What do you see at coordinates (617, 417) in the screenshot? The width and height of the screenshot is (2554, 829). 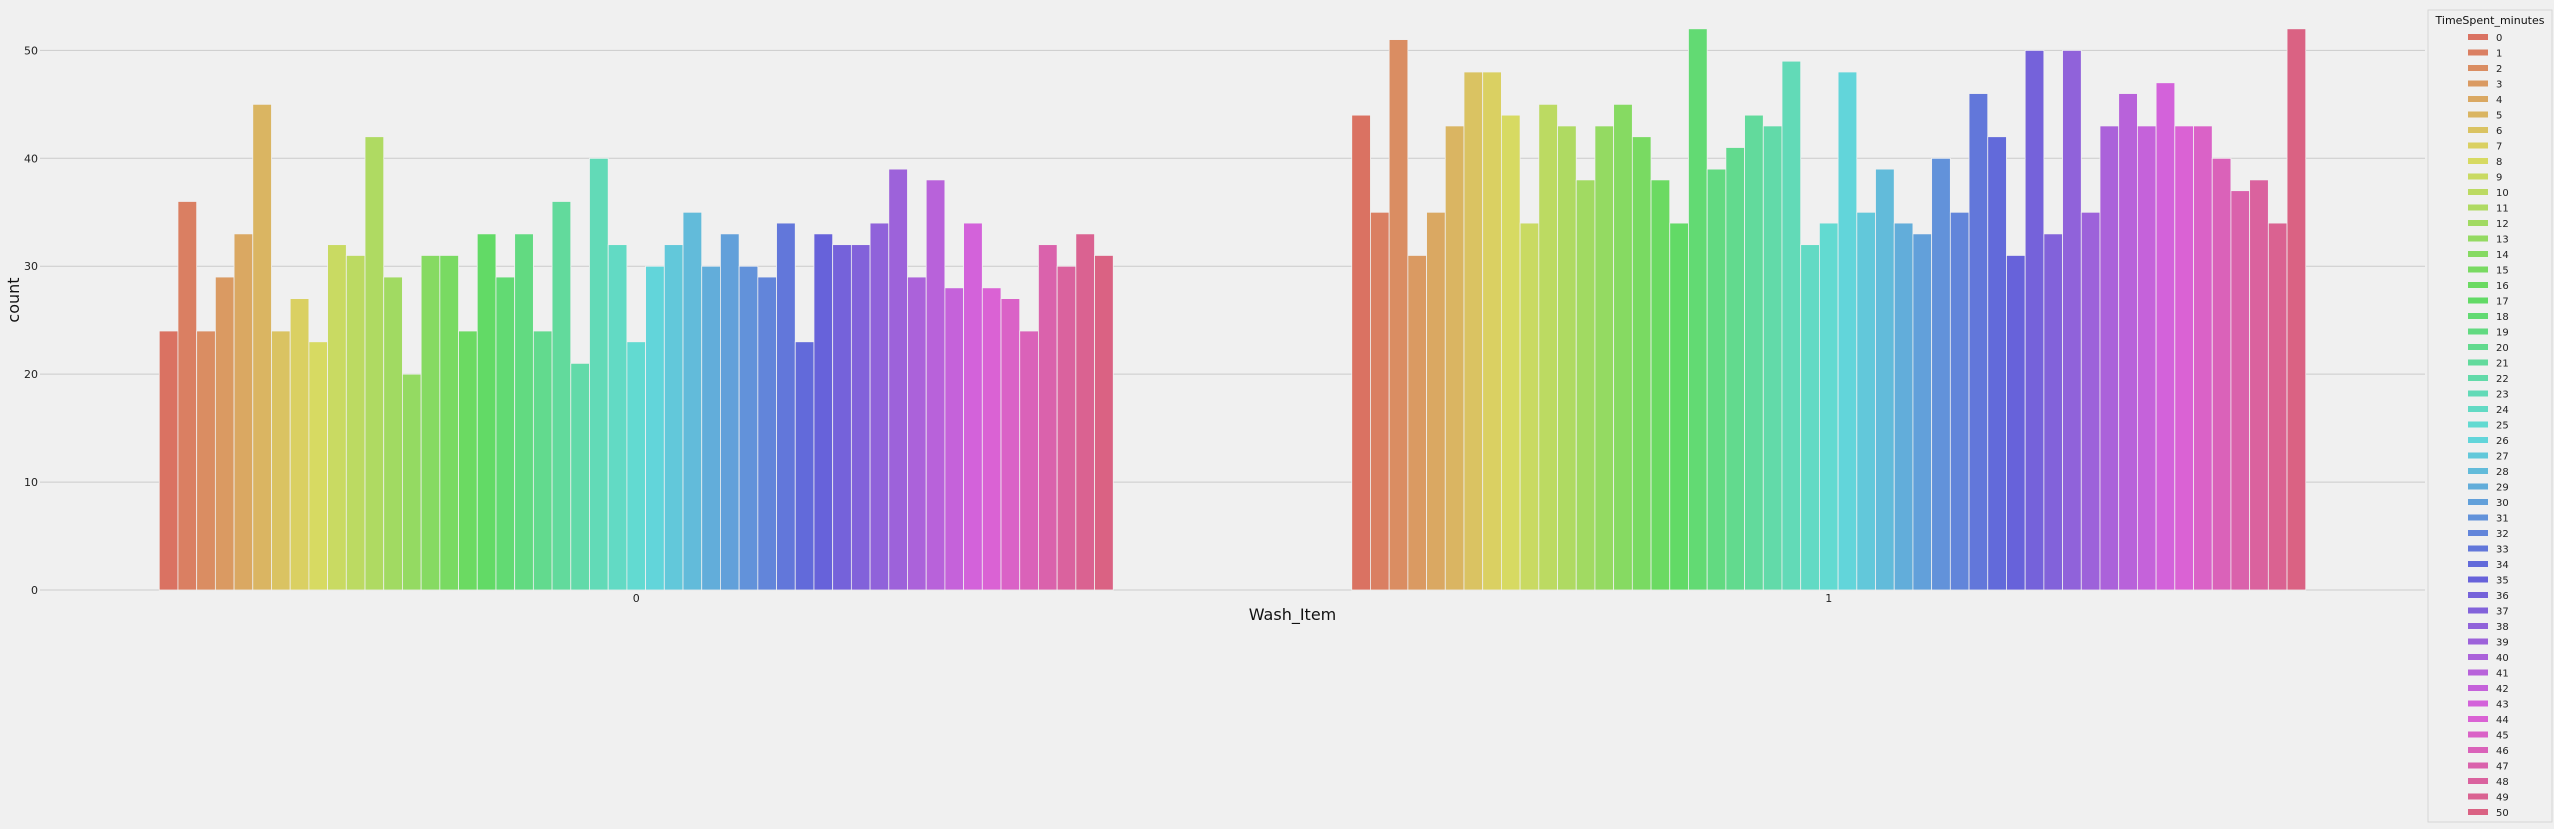 I see `bar-wash0-time24` at bounding box center [617, 417].